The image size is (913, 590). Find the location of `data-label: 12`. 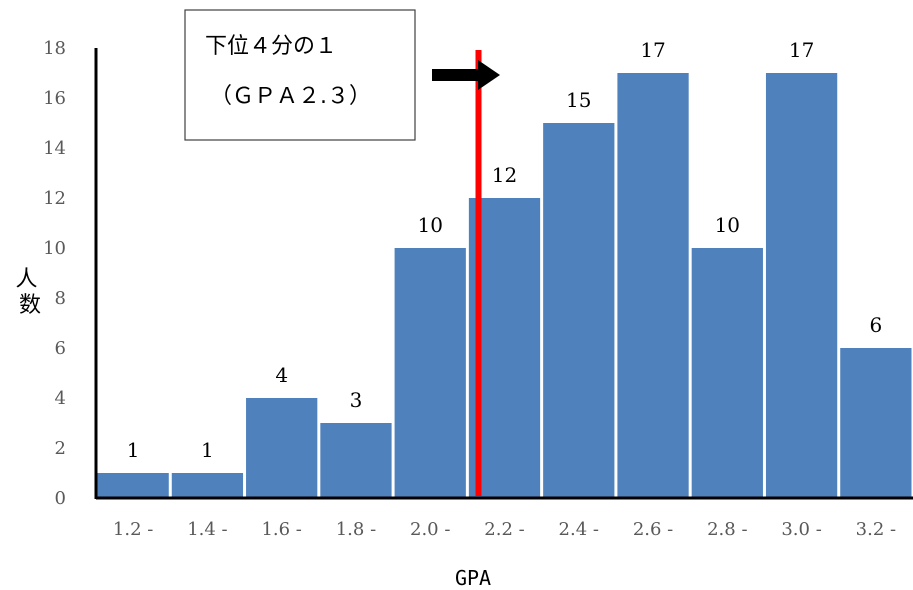

data-label: 12 is located at coordinates (504, 175).